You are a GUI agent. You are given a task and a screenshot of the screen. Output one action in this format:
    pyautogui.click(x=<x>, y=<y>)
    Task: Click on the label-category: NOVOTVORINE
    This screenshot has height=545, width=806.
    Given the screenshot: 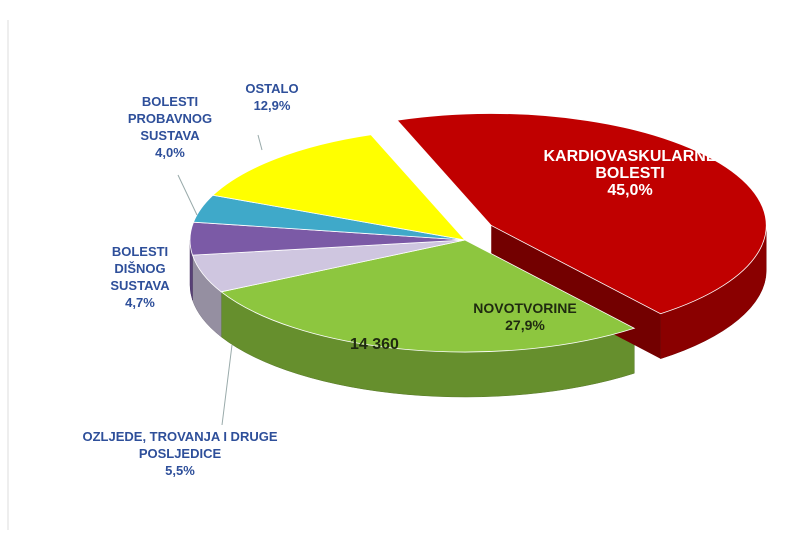 What is the action you would take?
    pyautogui.click(x=525, y=308)
    